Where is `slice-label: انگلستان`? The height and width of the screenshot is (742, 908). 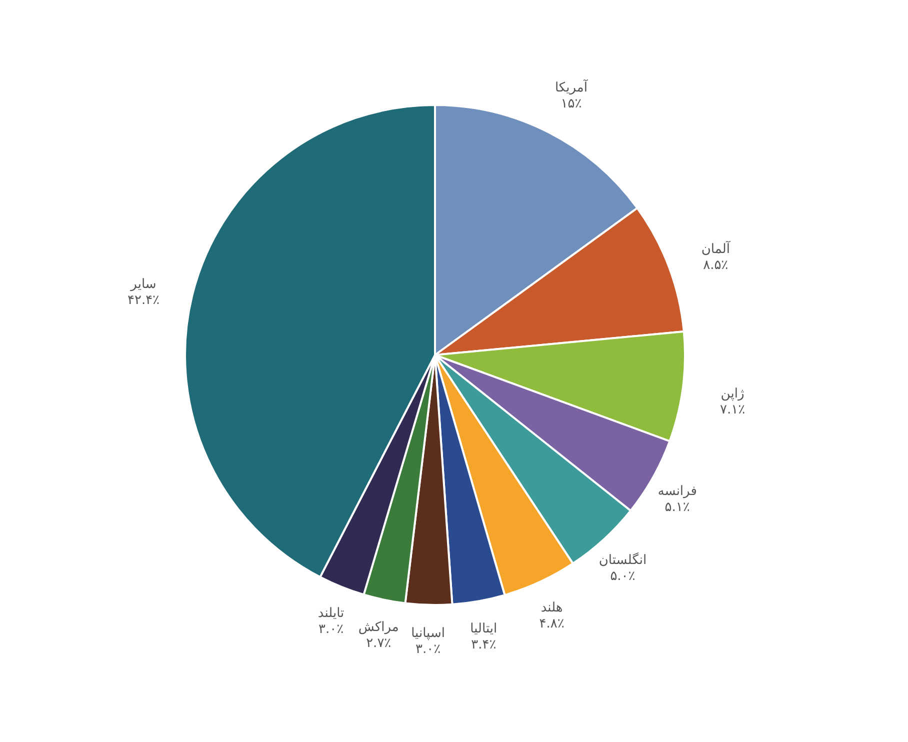 slice-label: انگلستان is located at coordinates (622, 560).